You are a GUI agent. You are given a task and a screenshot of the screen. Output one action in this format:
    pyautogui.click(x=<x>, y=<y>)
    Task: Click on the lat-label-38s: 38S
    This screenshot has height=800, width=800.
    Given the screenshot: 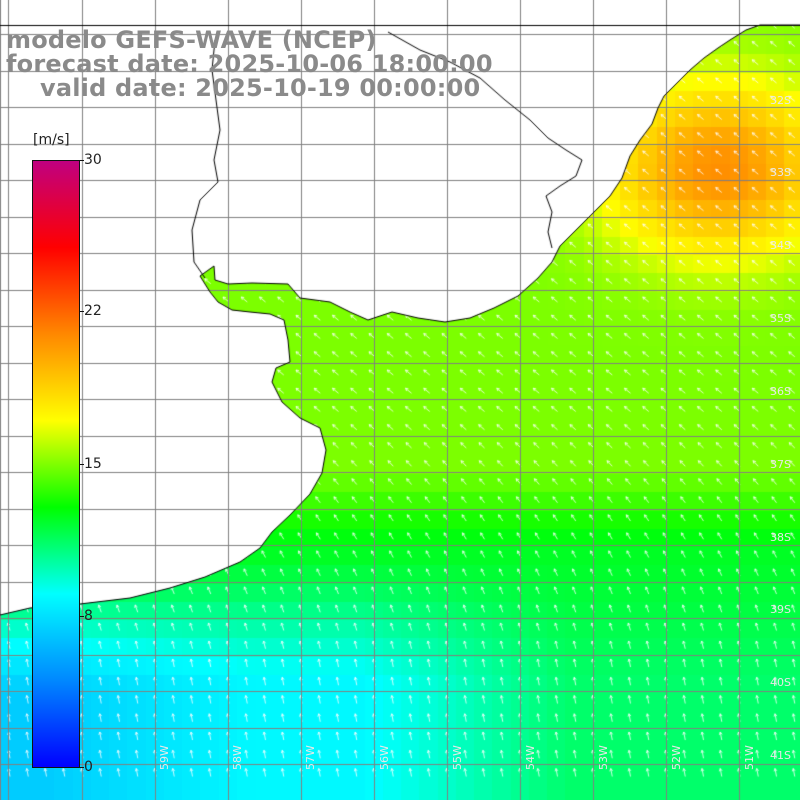 What is the action you would take?
    pyautogui.click(x=780, y=537)
    